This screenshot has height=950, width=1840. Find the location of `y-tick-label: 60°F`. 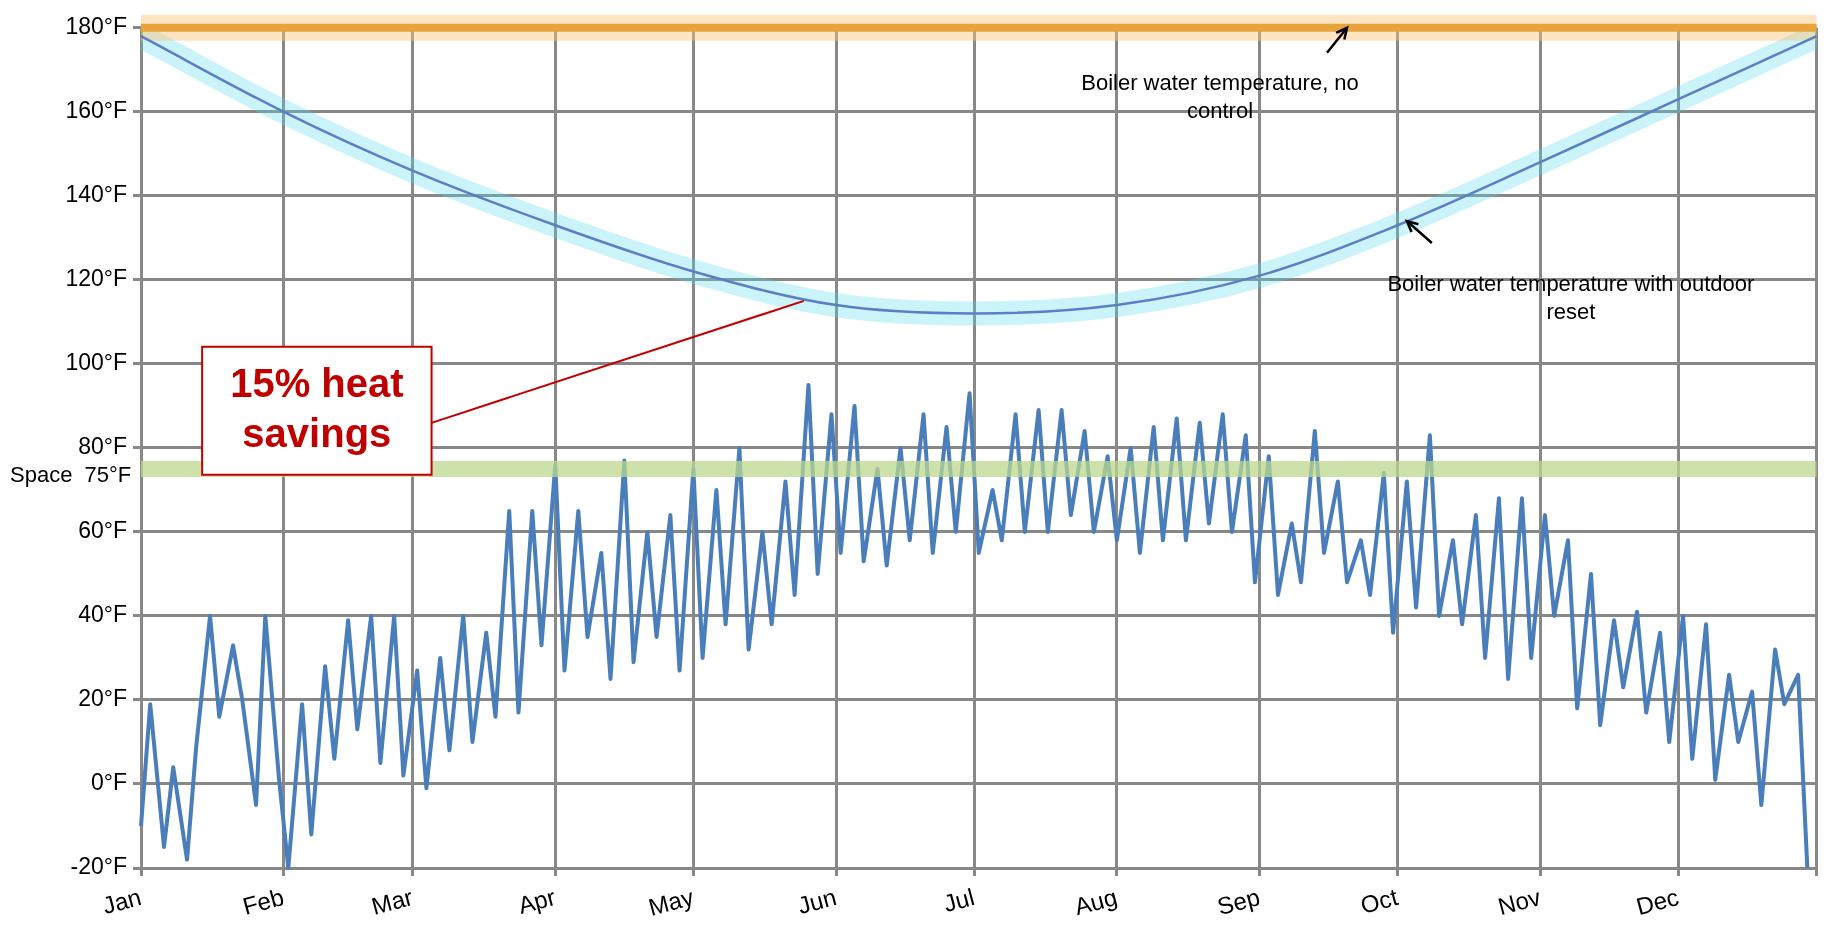

y-tick-label: 60°F is located at coordinates (102, 530).